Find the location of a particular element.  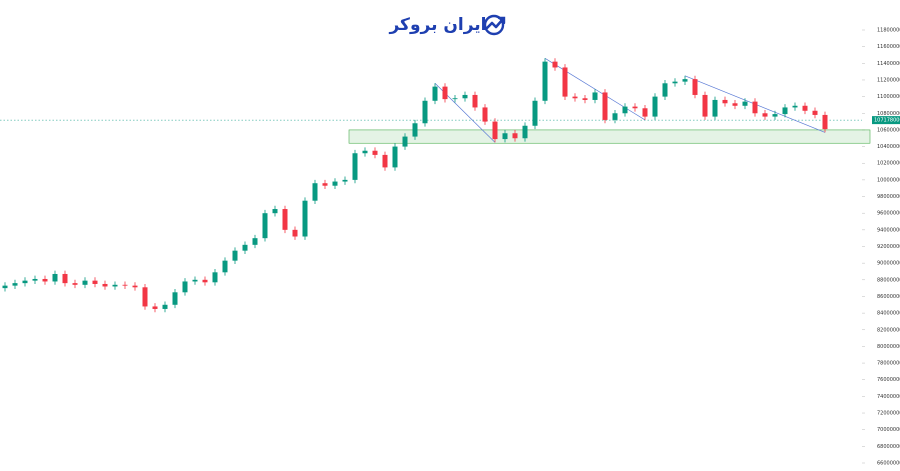

y-tick-label: 70000000 is located at coordinates (888, 430).